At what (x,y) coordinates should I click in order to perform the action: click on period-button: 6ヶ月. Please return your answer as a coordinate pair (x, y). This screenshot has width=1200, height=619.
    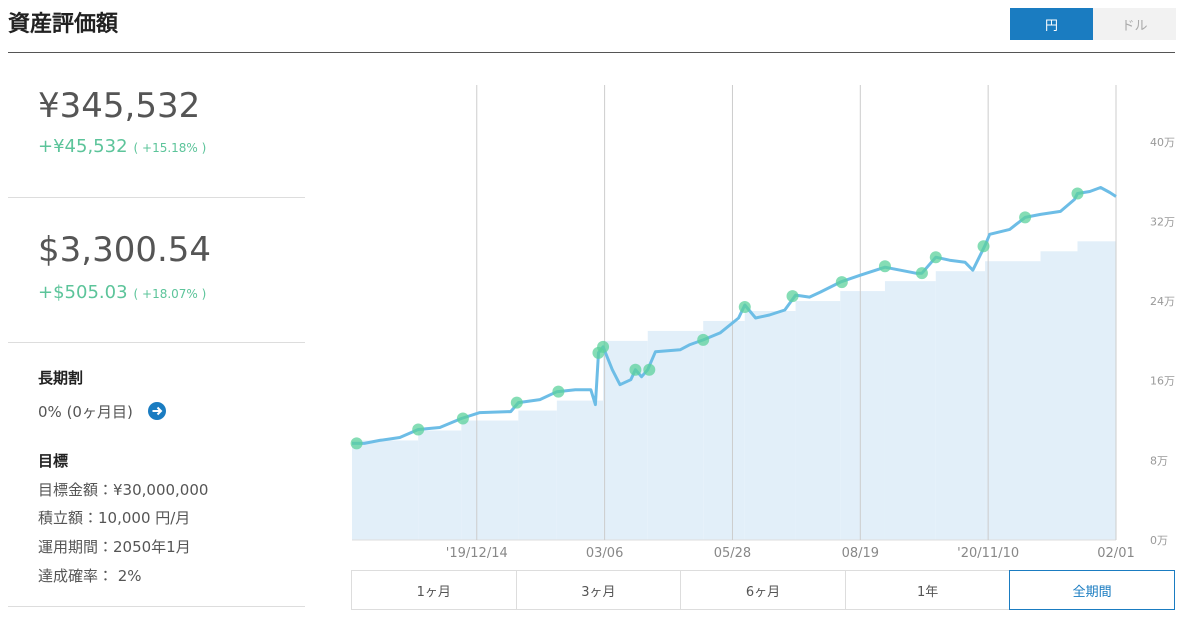
    Looking at the image, I should click on (763, 590).